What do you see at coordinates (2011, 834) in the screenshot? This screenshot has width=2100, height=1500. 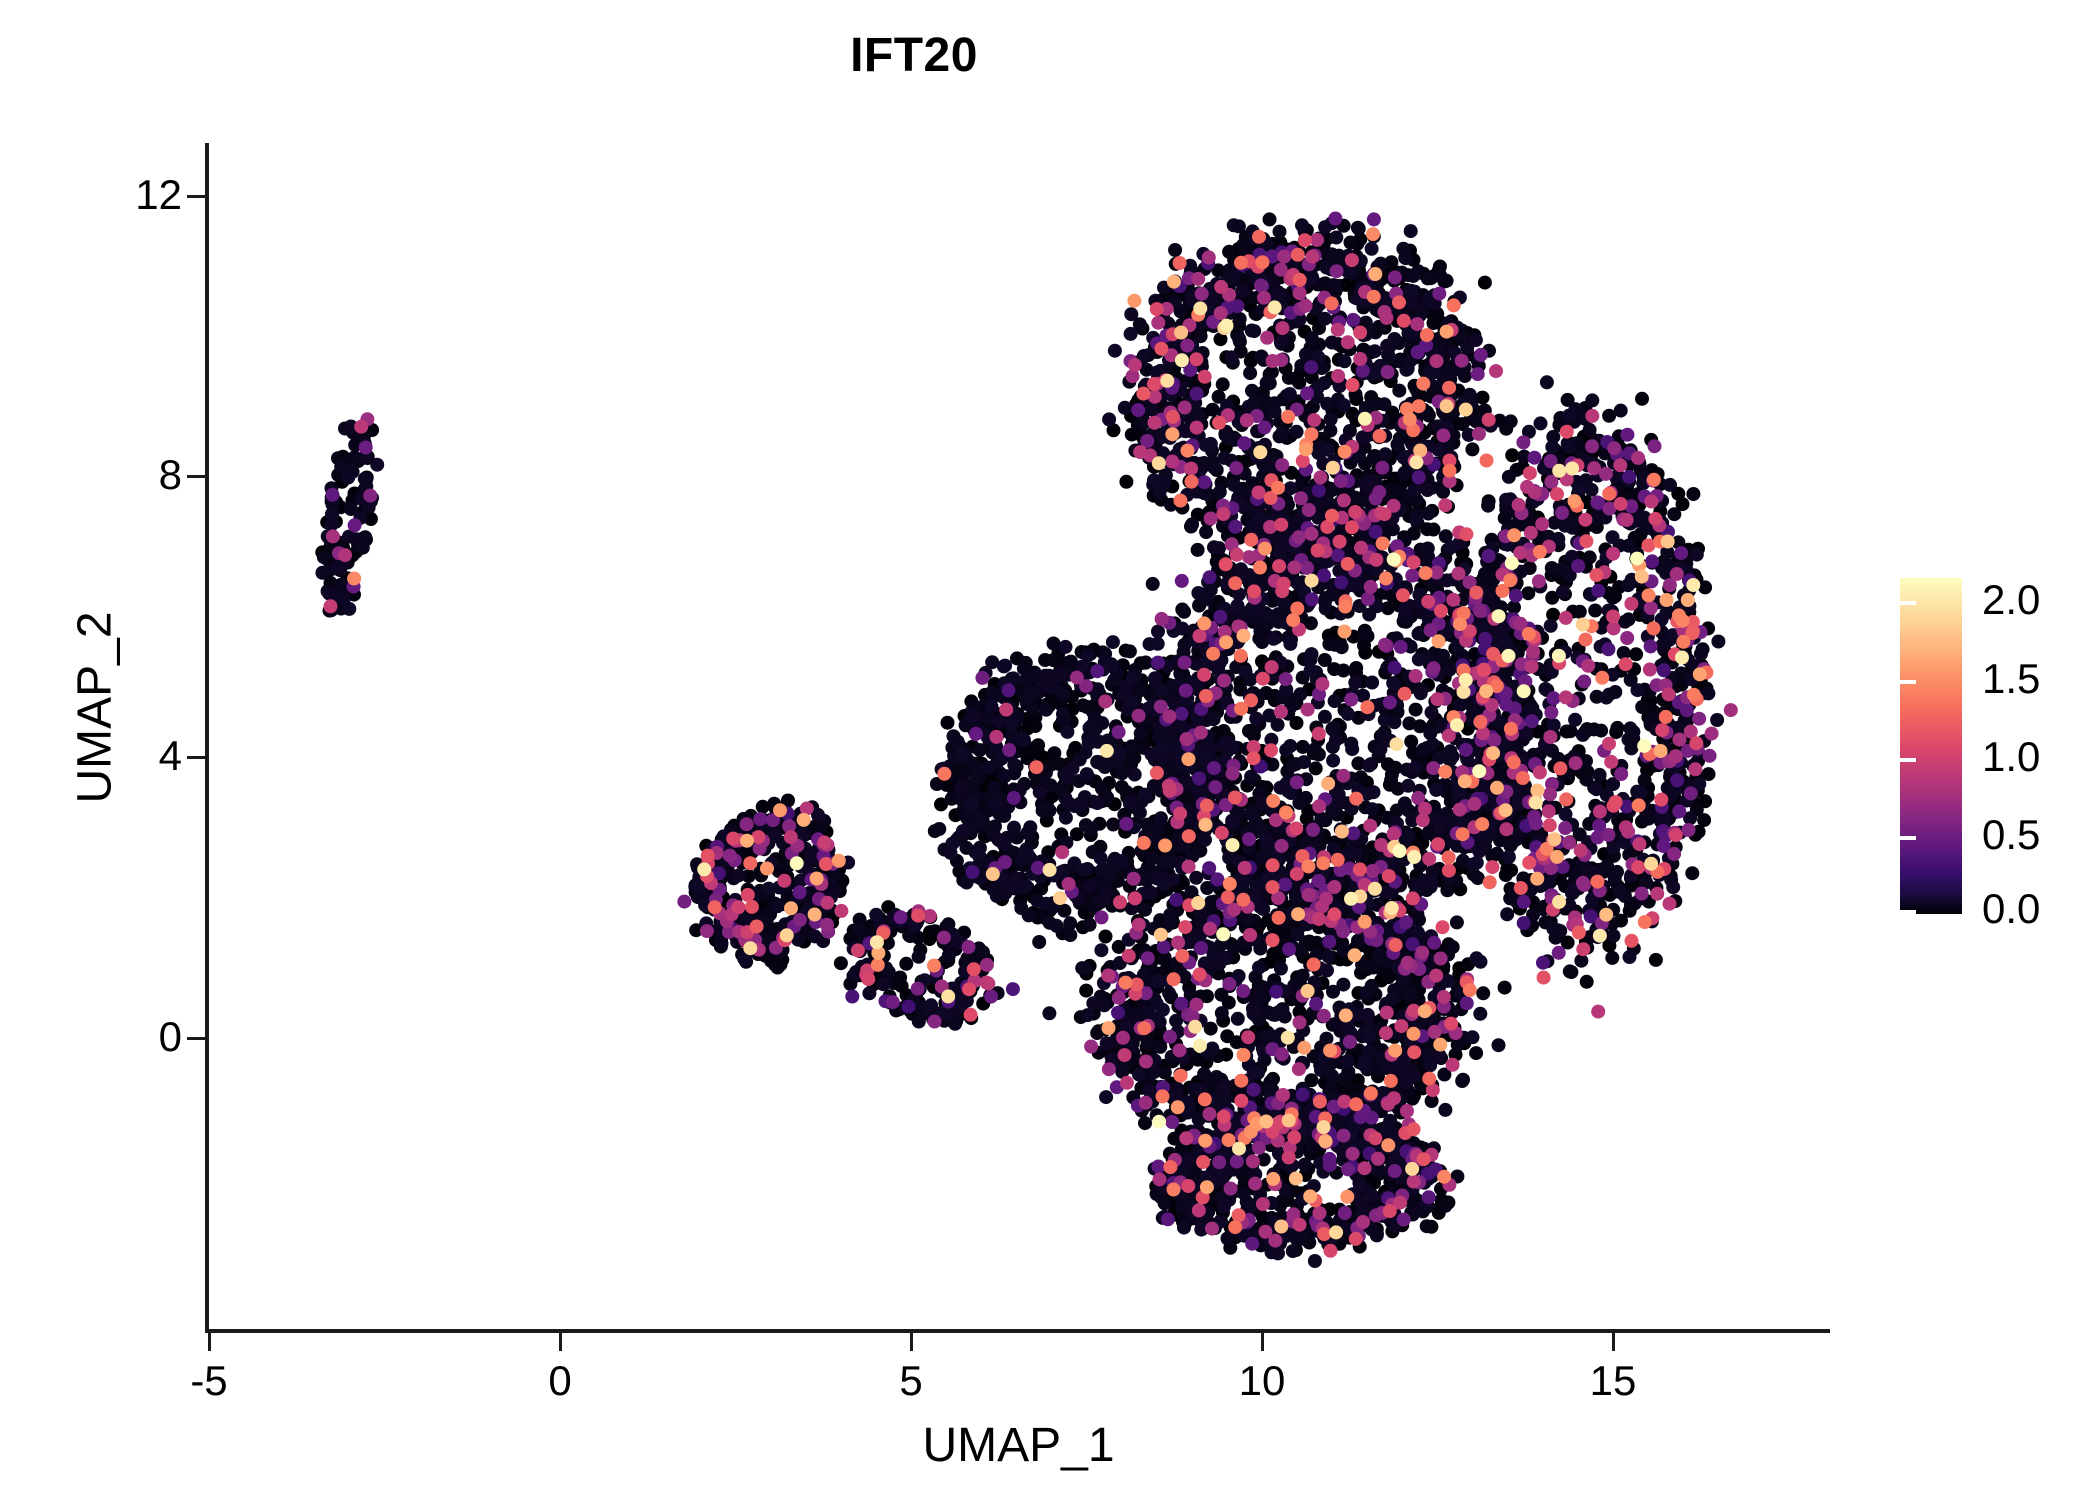 I see `legend-tick-label: 0.5` at bounding box center [2011, 834].